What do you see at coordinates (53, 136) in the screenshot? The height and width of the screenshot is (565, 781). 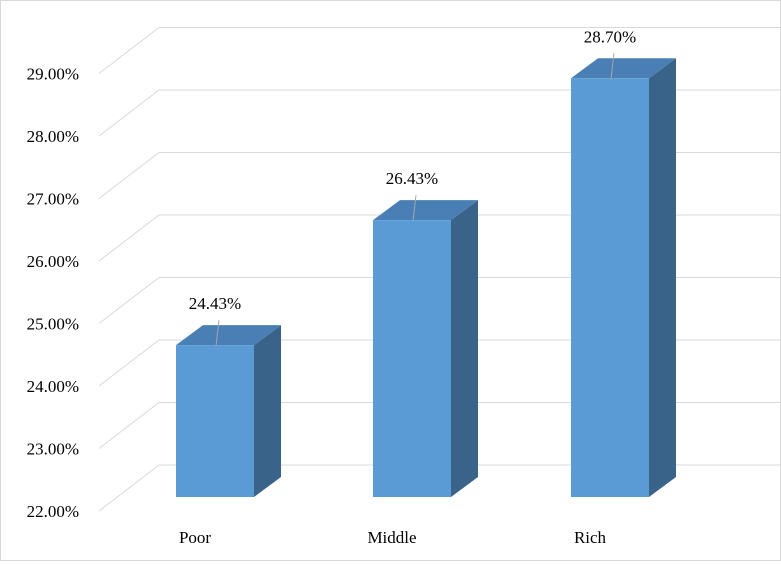 I see `y-tick-label: 28.00%` at bounding box center [53, 136].